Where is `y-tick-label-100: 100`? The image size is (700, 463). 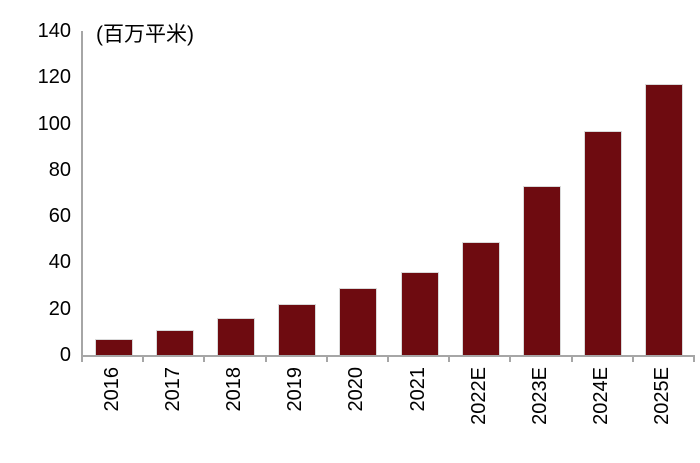
y-tick-label-100: 100 is located at coordinates (54, 124).